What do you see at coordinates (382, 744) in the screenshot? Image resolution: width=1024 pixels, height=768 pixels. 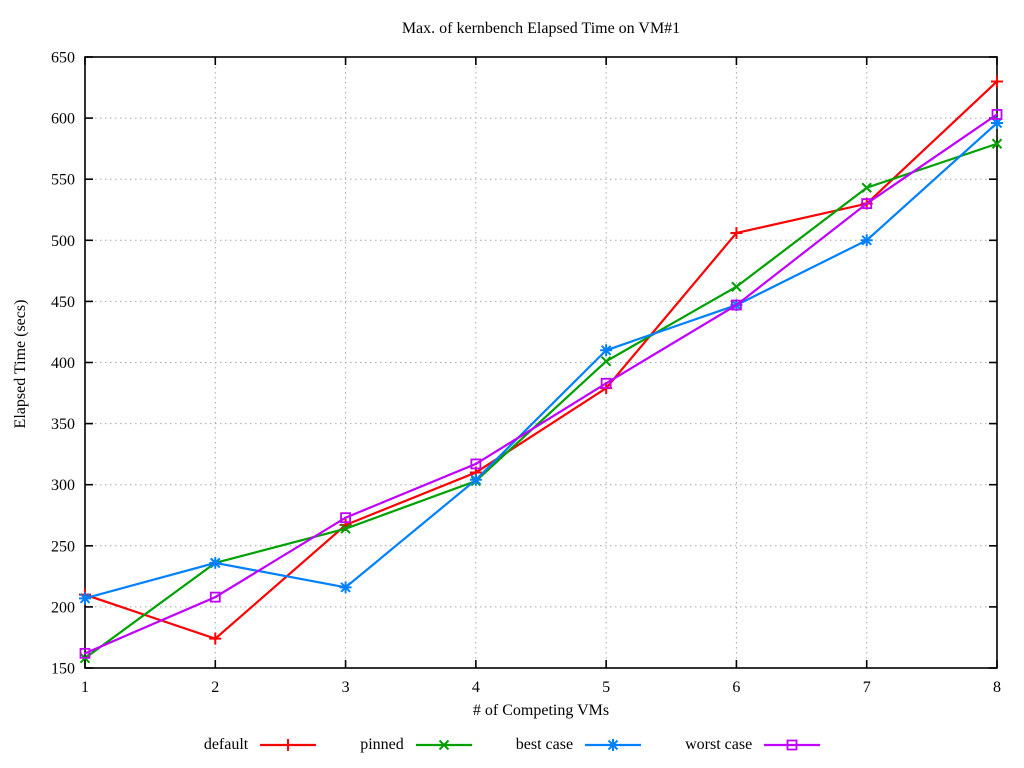 I see `legend-label: pinned` at bounding box center [382, 744].